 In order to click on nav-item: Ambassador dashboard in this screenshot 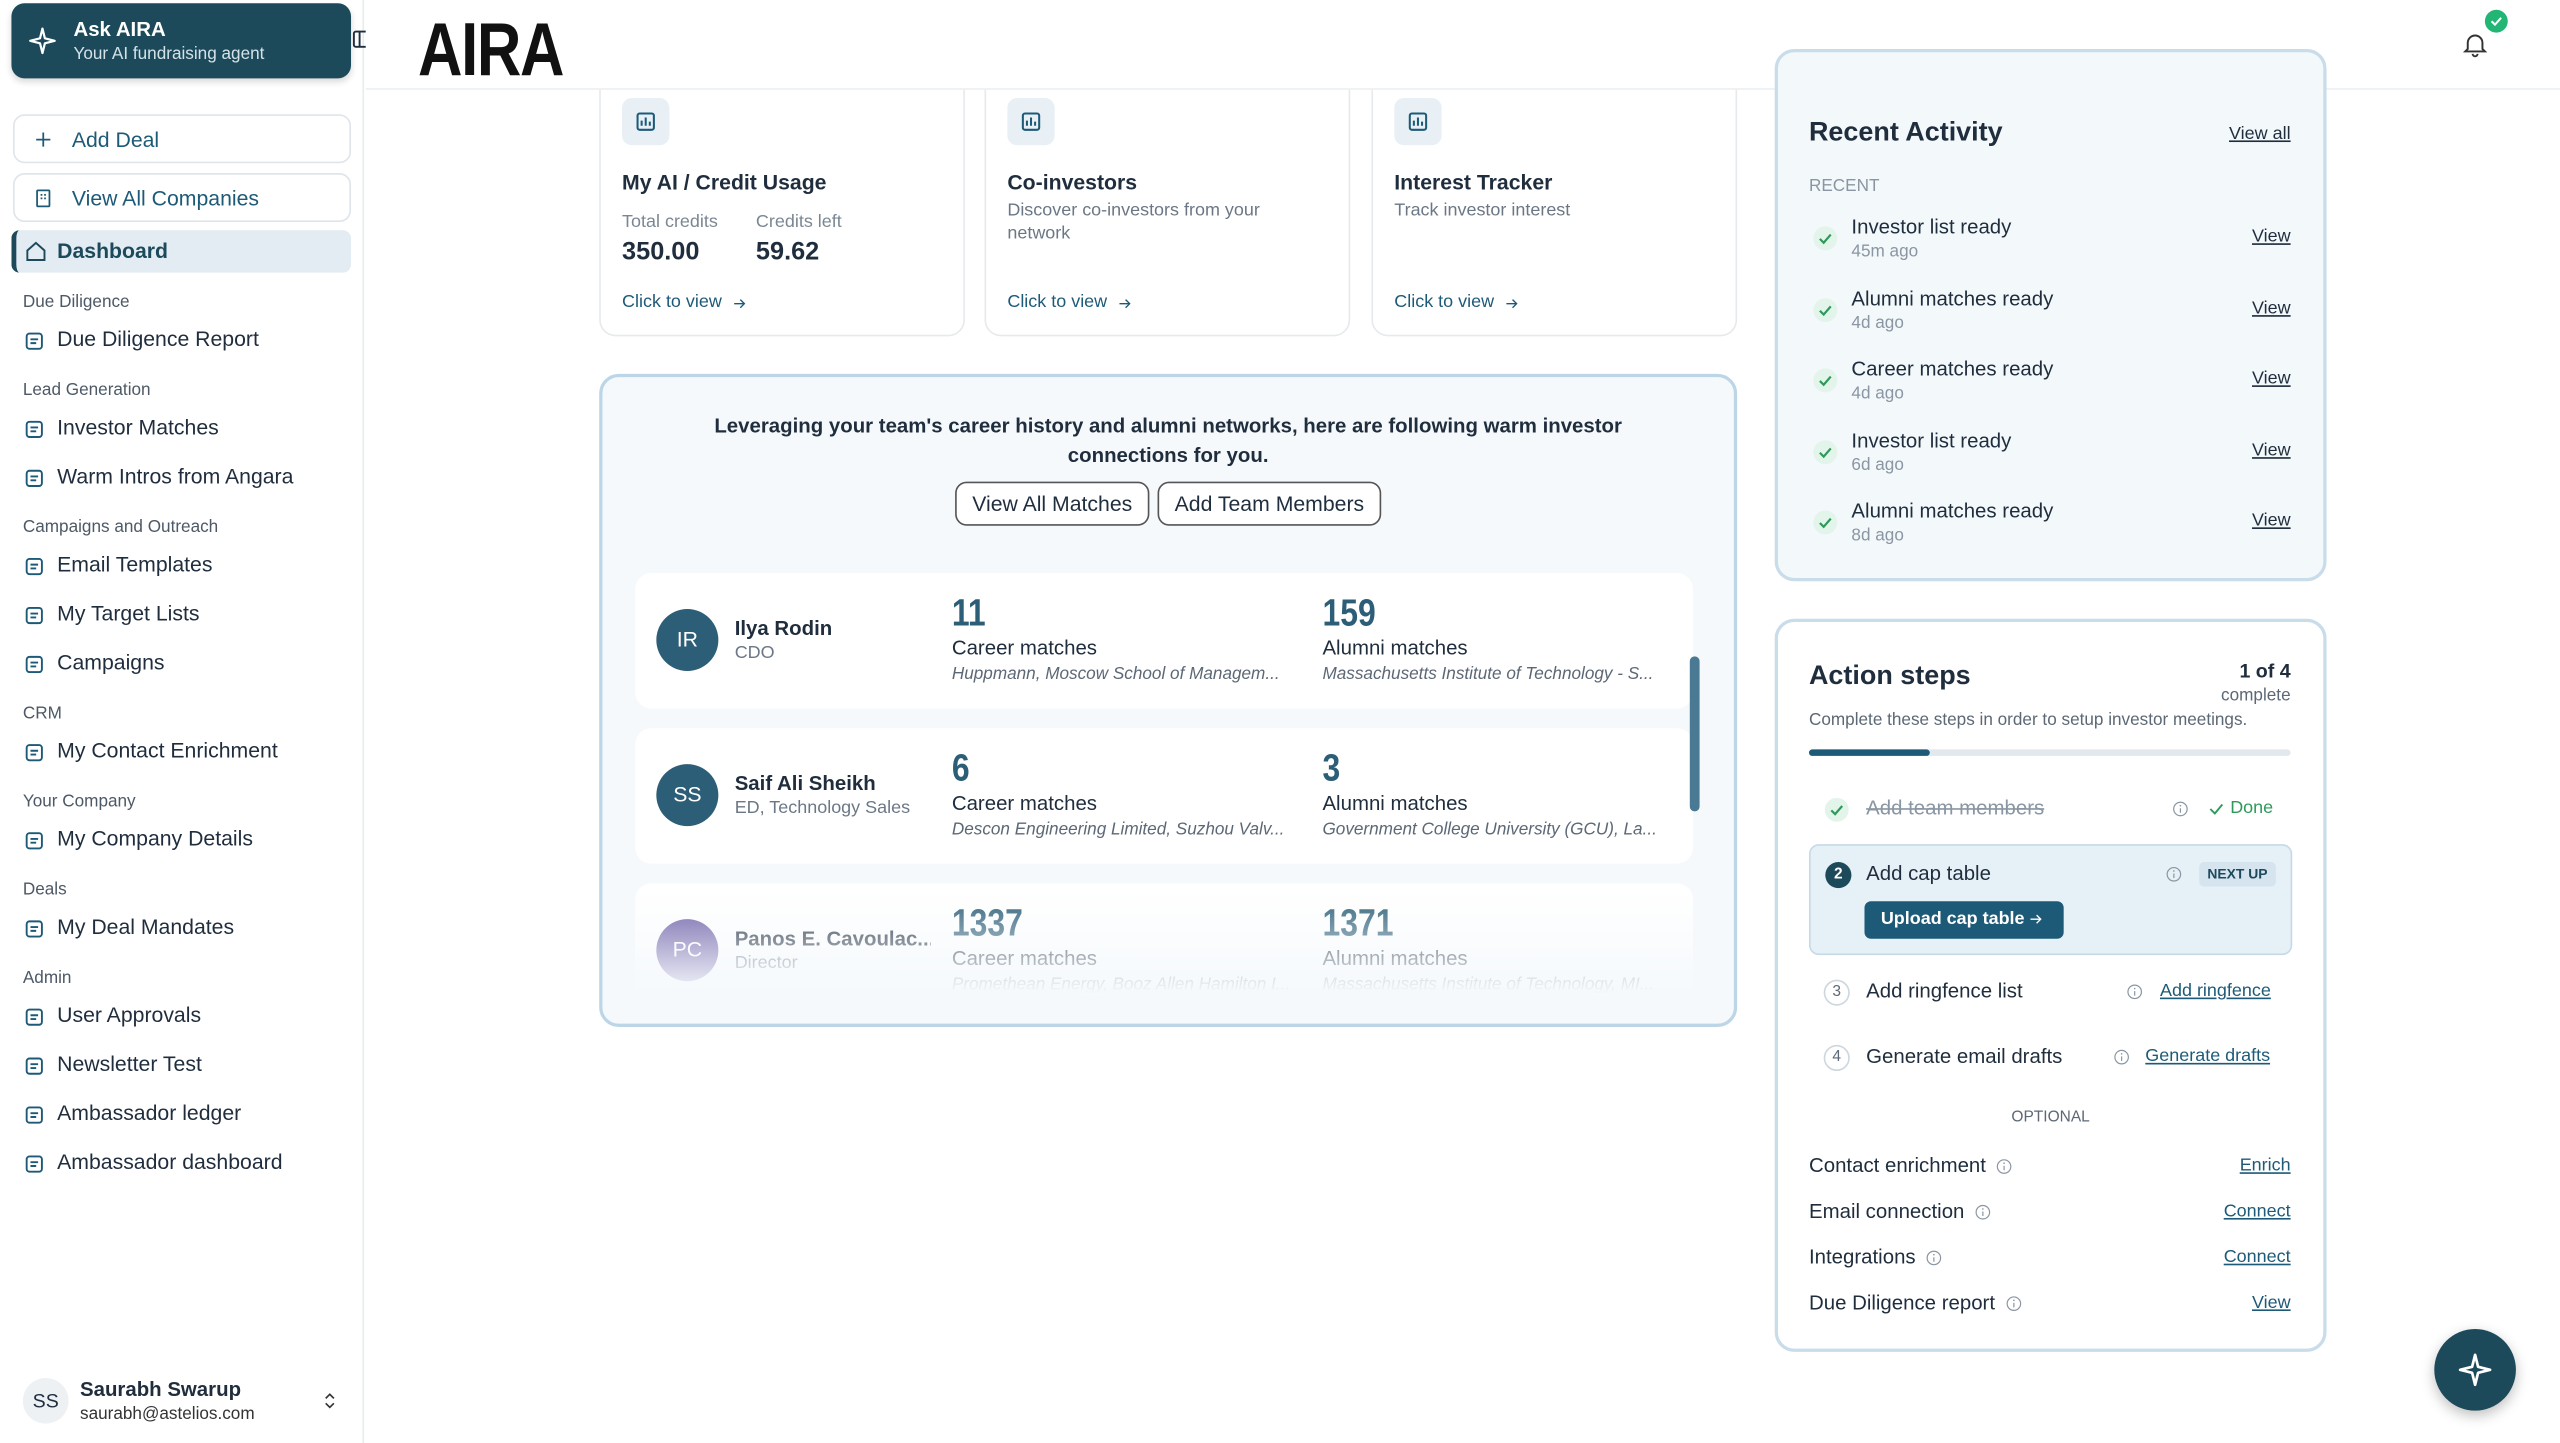, I will do `click(181, 1163)`.